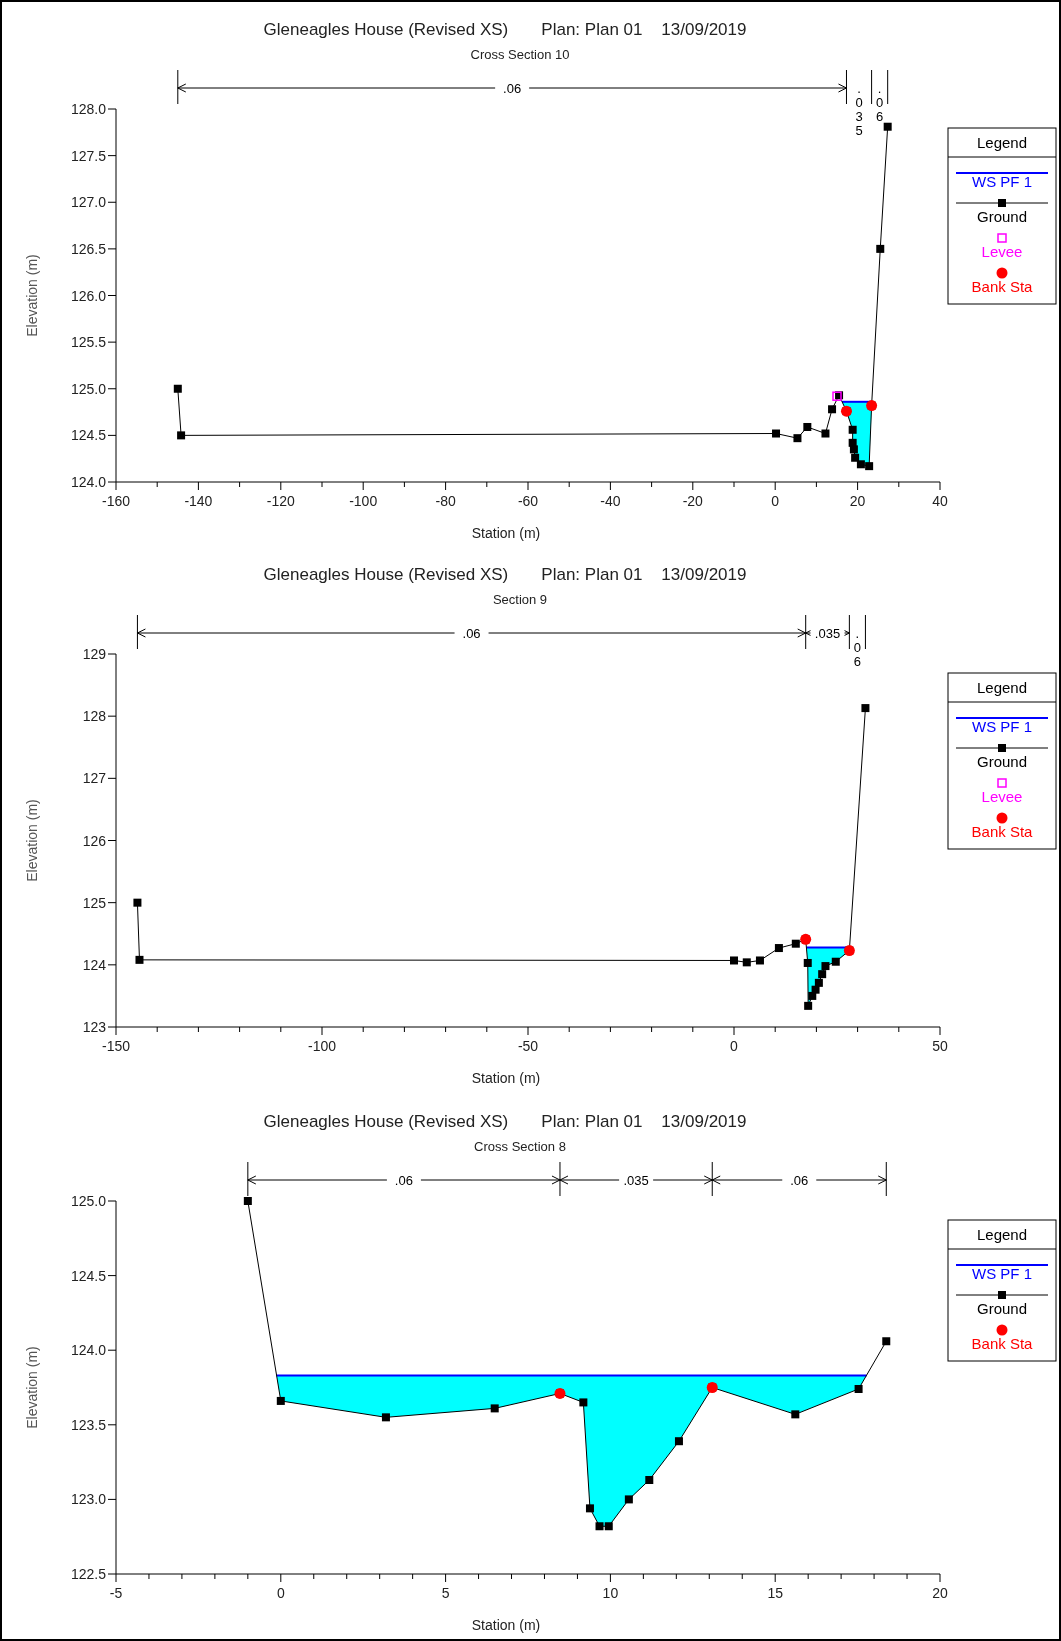  What do you see at coordinates (520, 599) in the screenshot?
I see `chart-subtitle: Section 9` at bounding box center [520, 599].